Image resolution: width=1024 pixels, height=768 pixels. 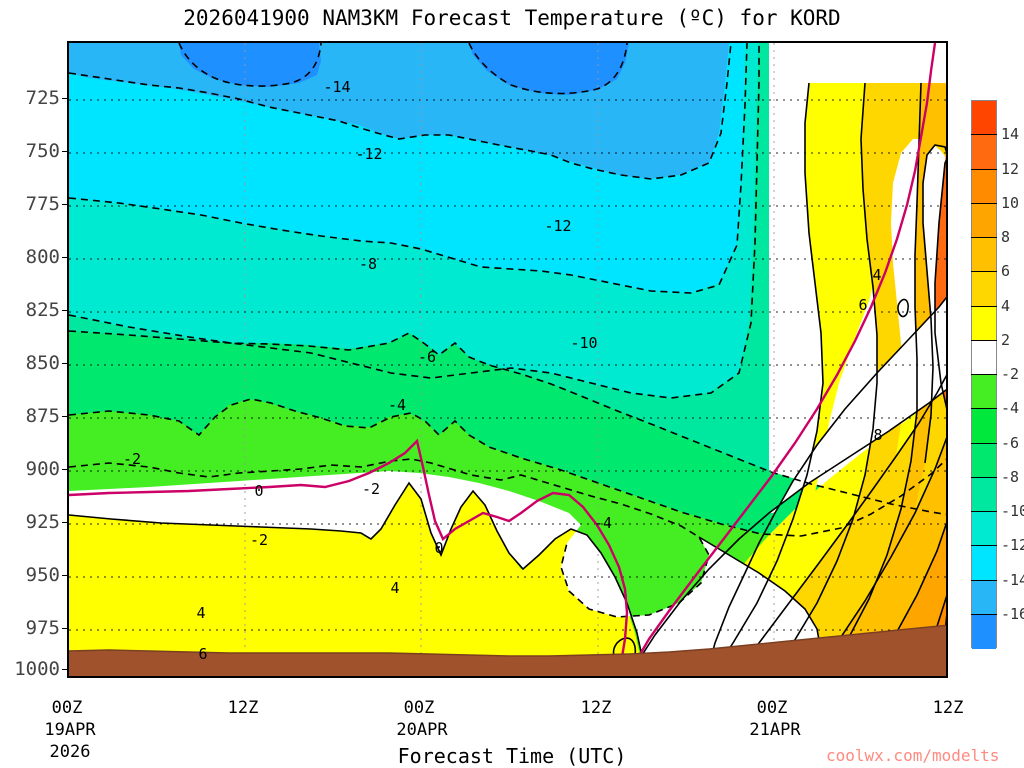 I want to click on fill-band-p4b, so click(x=858, y=379).